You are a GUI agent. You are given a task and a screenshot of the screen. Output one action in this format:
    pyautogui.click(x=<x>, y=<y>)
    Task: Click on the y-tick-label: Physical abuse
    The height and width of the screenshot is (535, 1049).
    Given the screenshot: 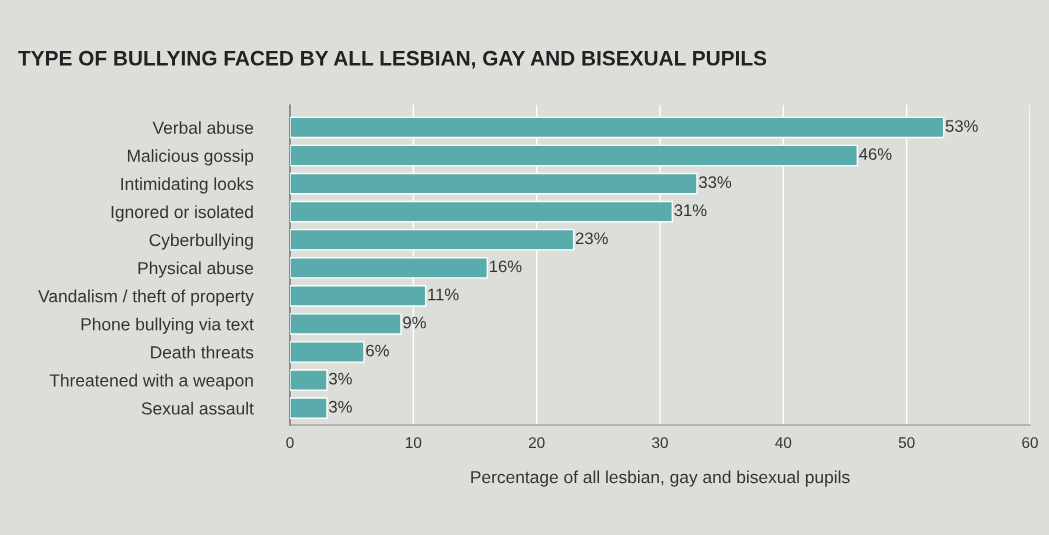 What is the action you would take?
    pyautogui.click(x=196, y=269)
    